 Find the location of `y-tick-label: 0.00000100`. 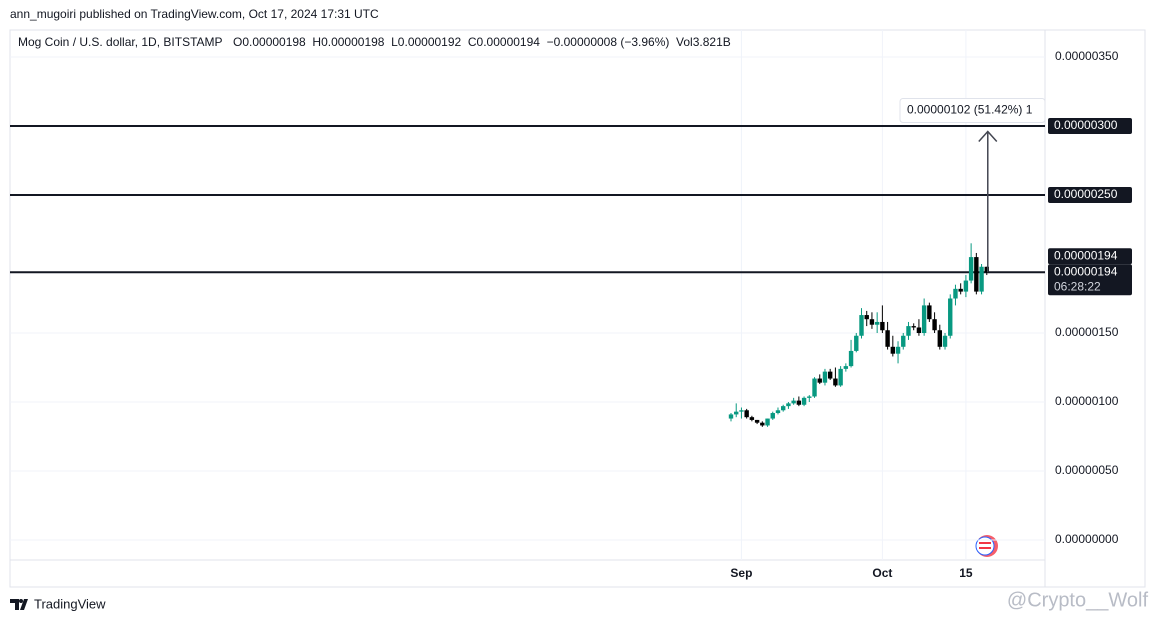

y-tick-label: 0.00000100 is located at coordinates (1087, 401).